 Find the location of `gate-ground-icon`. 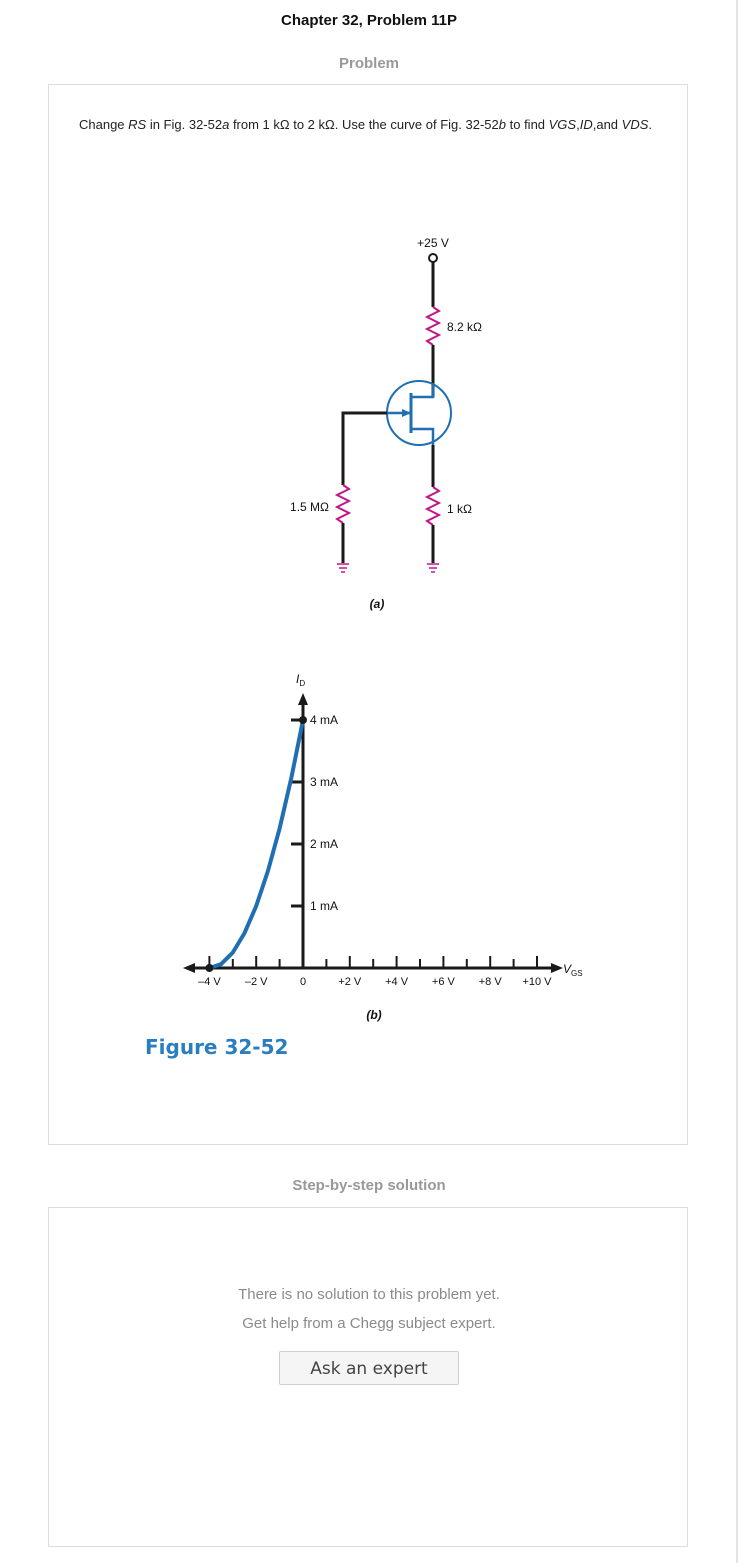

gate-ground-icon is located at coordinates (343, 568).